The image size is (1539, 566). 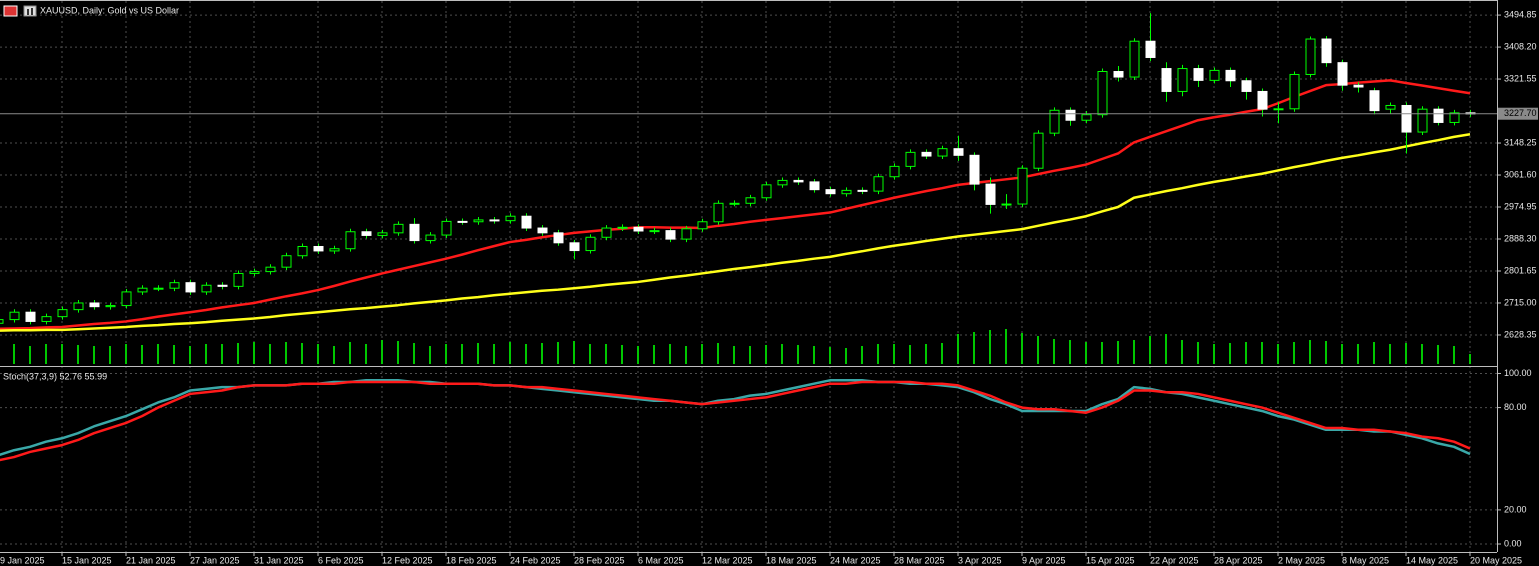 What do you see at coordinates (1520, 142) in the screenshot?
I see `y-tick-label: 3148.25` at bounding box center [1520, 142].